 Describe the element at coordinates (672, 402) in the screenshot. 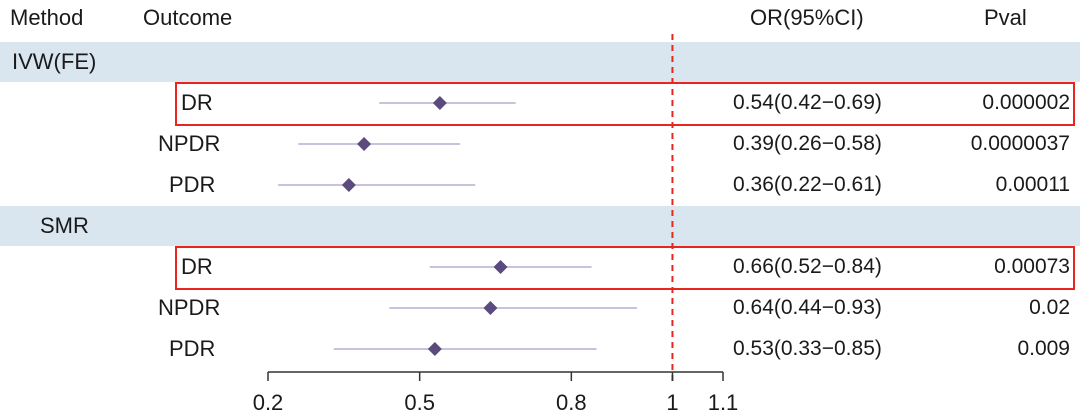

I see `x-tick-label: 1` at that location.